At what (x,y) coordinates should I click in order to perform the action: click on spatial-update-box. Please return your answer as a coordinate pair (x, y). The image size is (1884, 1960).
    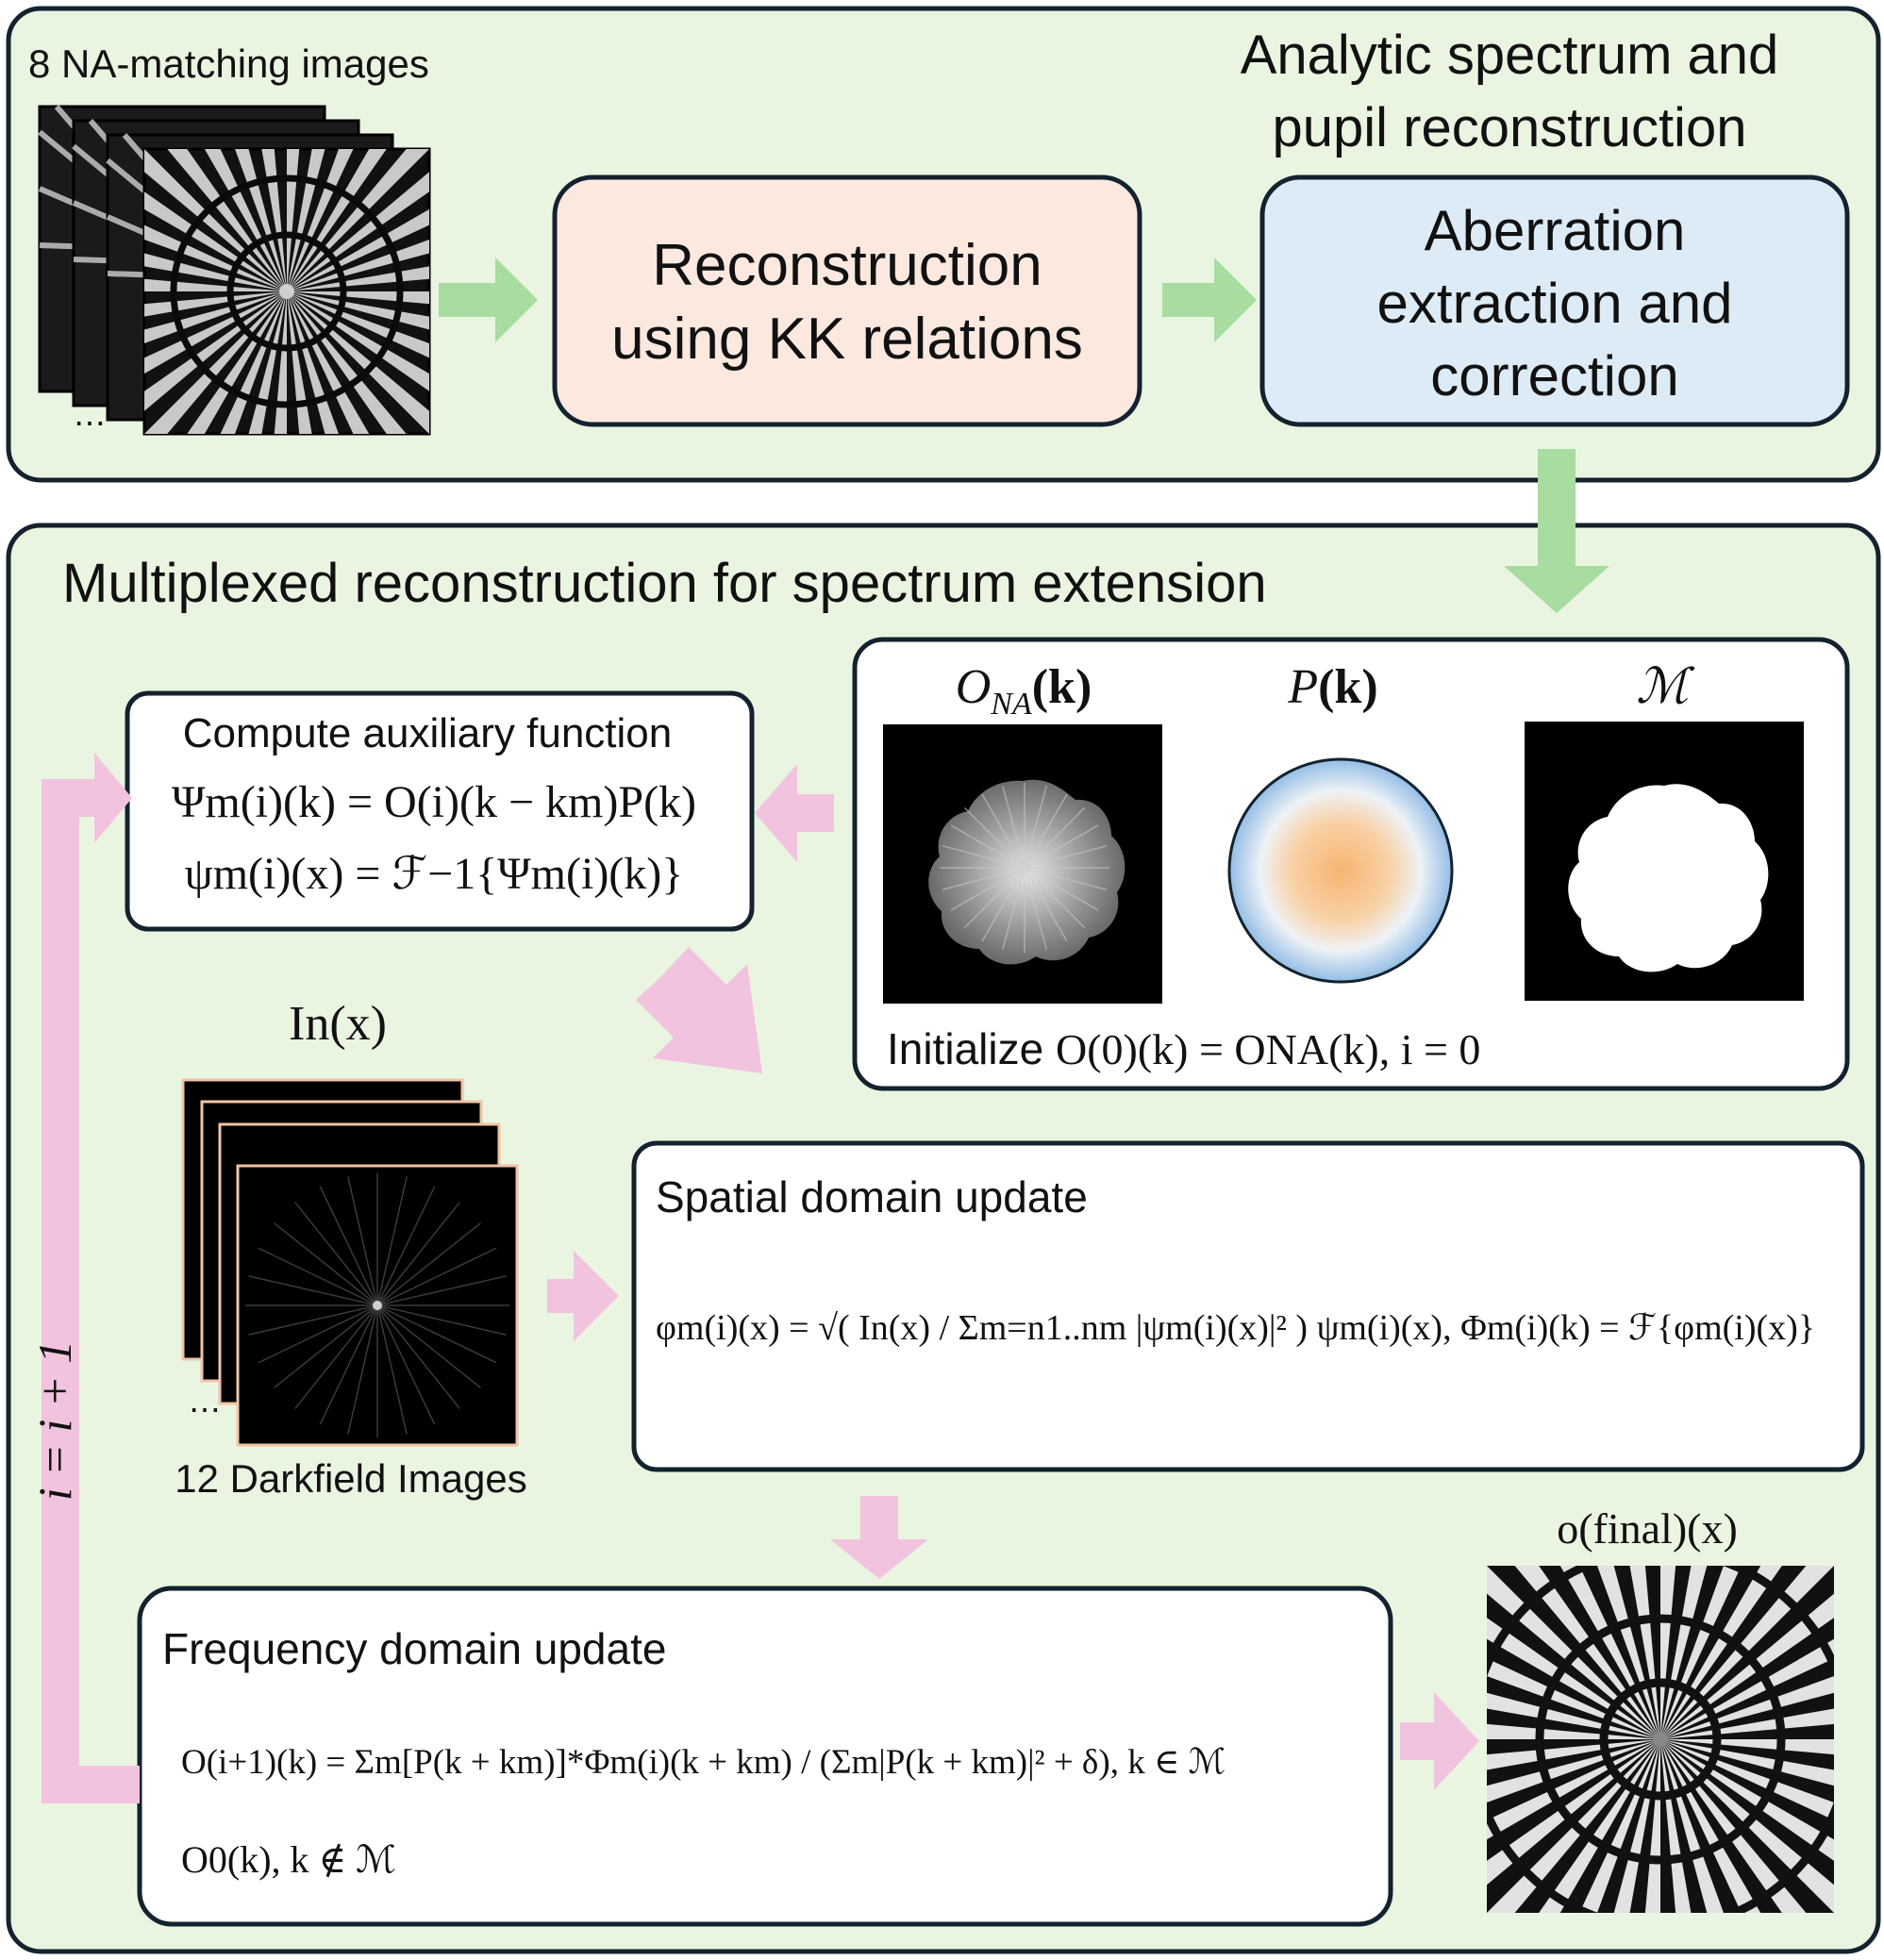
    Looking at the image, I should click on (1248, 1306).